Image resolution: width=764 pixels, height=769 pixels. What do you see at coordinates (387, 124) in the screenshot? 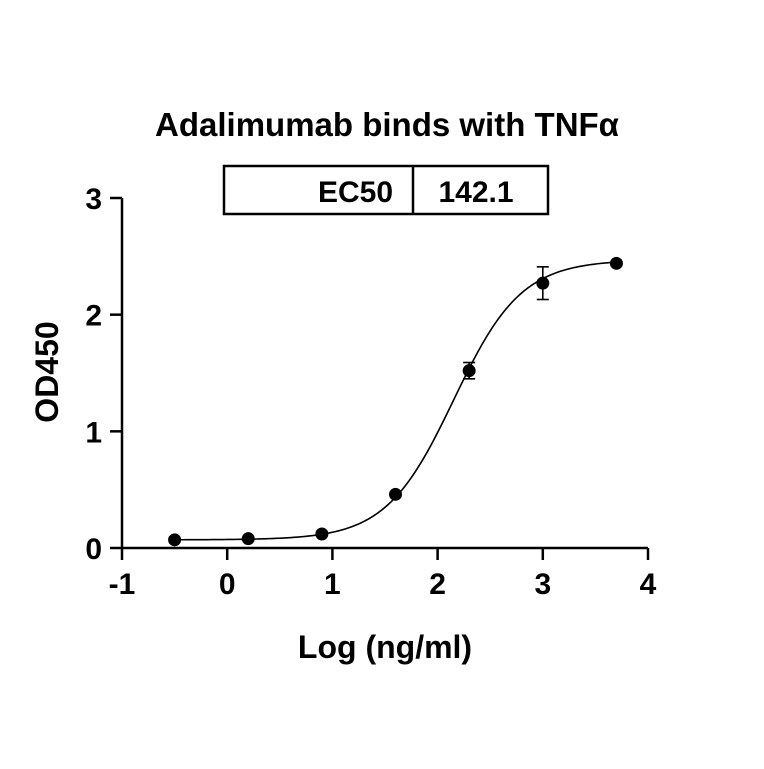
I see `chart-title: Adalimumab binds with TNFα` at bounding box center [387, 124].